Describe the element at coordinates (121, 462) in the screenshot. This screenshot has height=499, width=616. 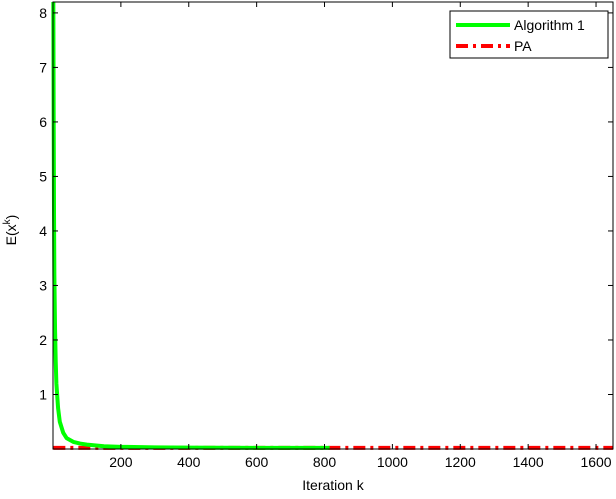
I see `x-tick-label: 200` at that location.